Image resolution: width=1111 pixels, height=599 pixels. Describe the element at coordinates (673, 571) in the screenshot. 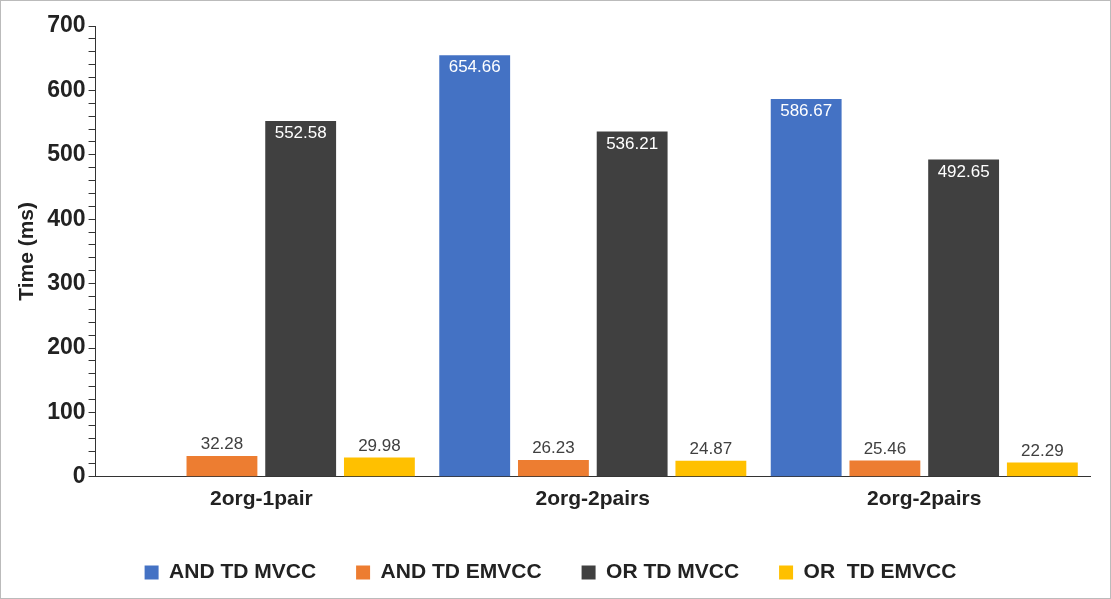

I see `legend-label: OR TD MVCC` at that location.